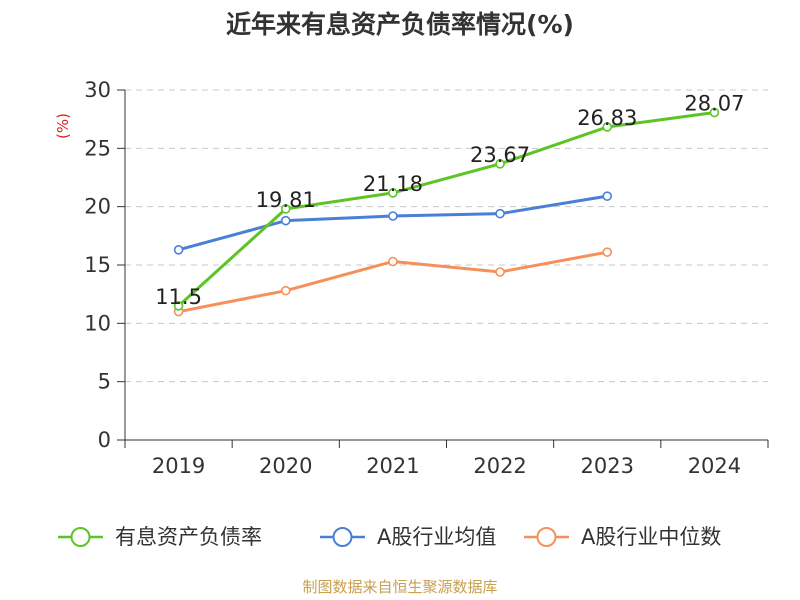 This screenshot has width=800, height=600. What do you see at coordinates (400, 24) in the screenshot?
I see `chart-title: 近年来有息资产负债率情况(%)` at bounding box center [400, 24].